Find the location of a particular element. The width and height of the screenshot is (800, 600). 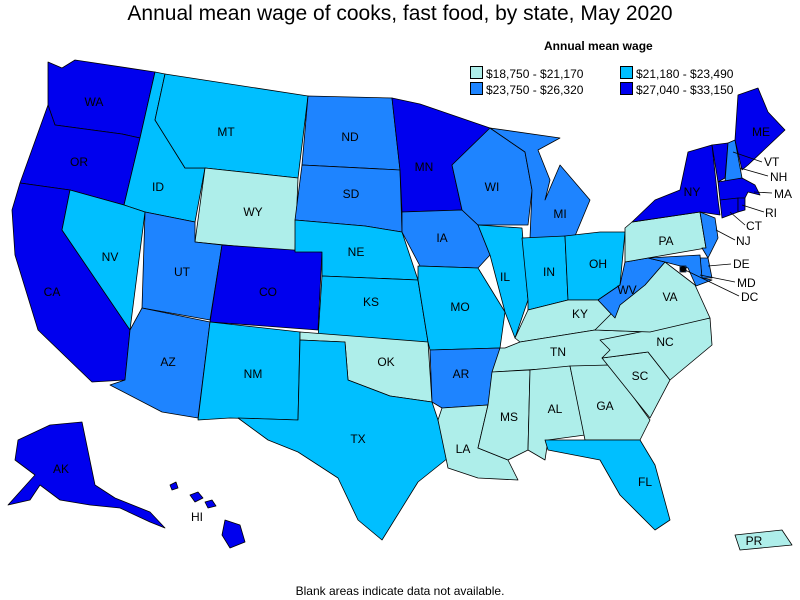

label-ca: CA is located at coordinates (52, 292).